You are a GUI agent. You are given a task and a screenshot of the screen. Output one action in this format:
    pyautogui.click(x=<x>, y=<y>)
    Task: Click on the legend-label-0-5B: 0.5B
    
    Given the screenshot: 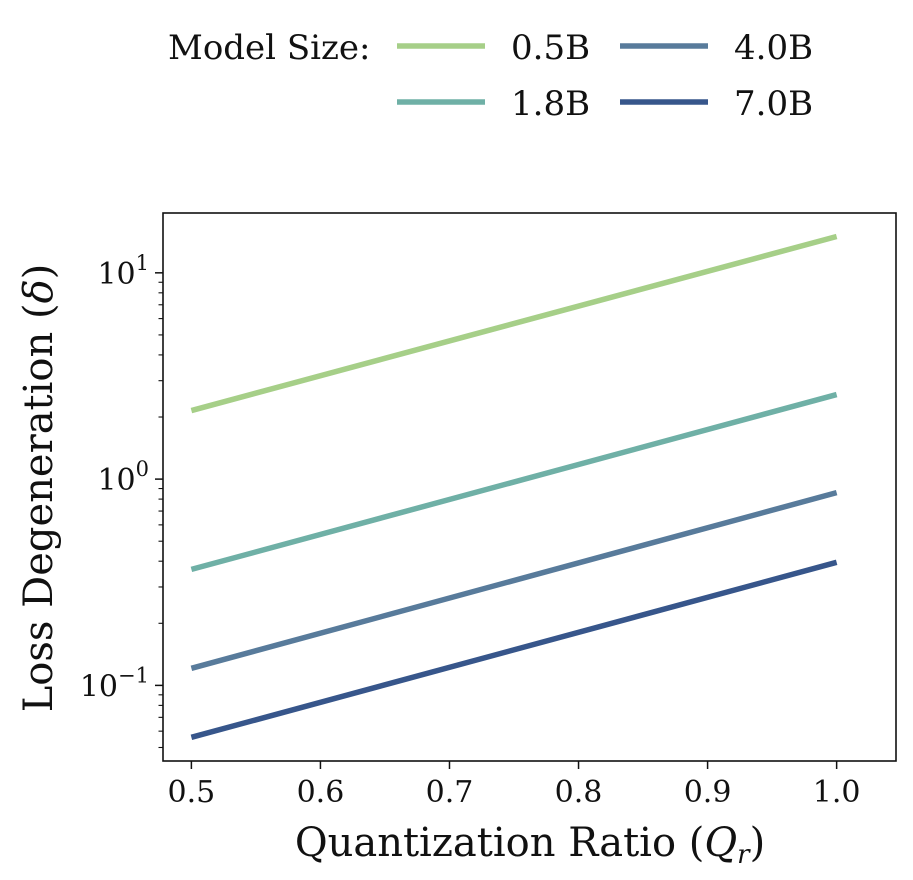 What is the action you would take?
    pyautogui.click(x=550, y=48)
    